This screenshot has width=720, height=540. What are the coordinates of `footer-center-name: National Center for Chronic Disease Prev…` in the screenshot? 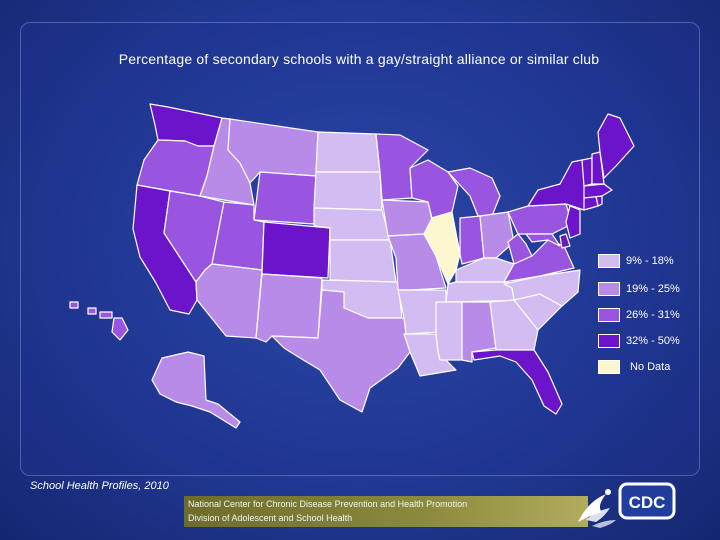 It's located at (386, 504).